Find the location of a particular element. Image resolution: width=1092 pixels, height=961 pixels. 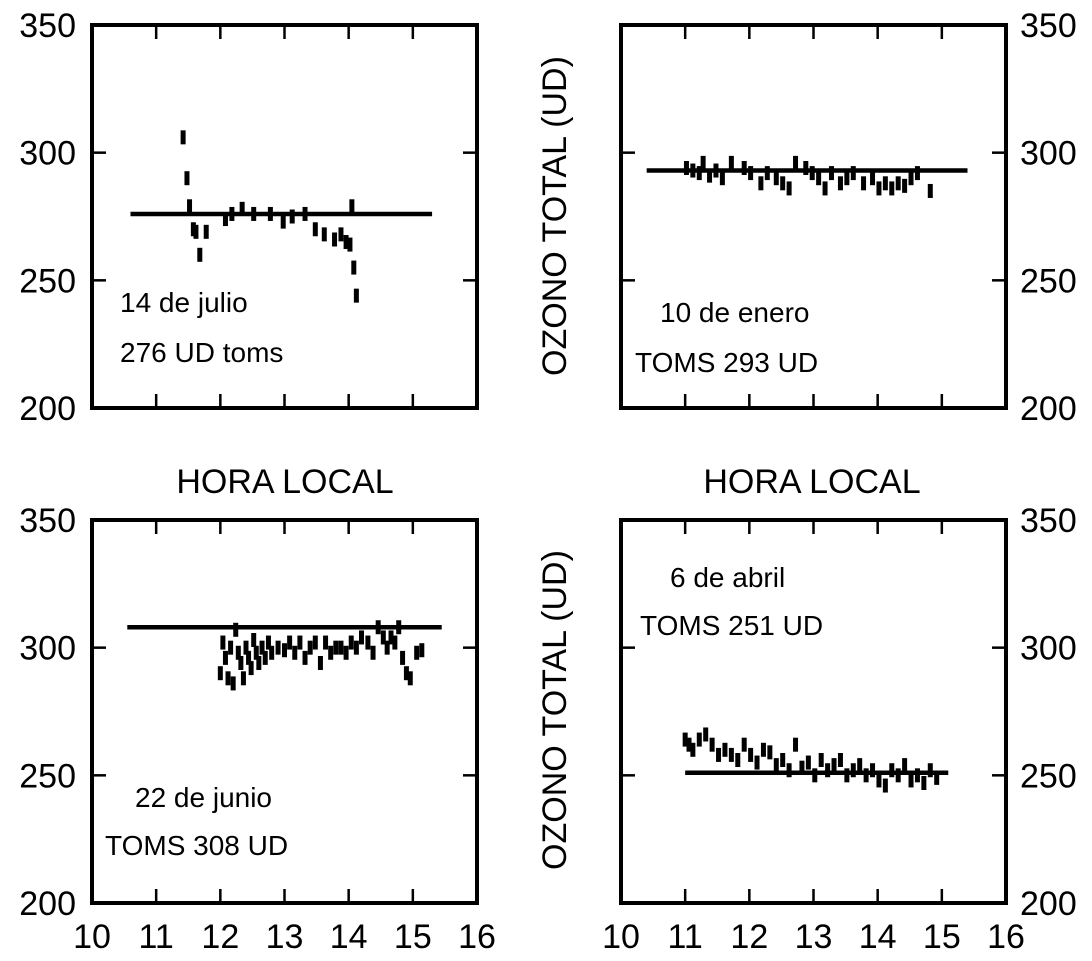

y-tick-label: 350 is located at coordinates (1048, 26).